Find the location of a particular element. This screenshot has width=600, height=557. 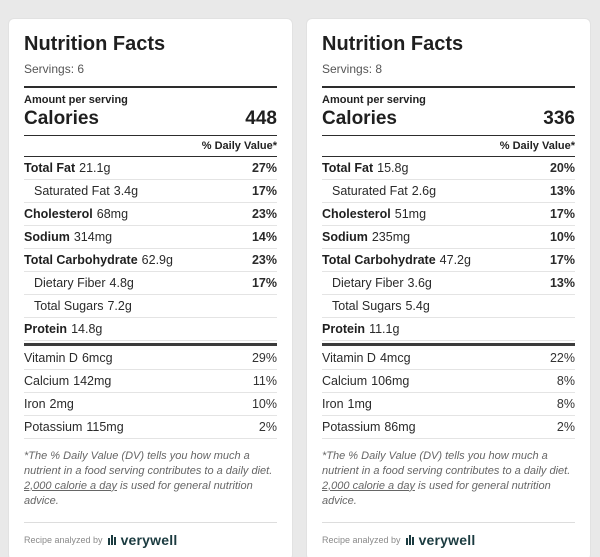

nutrient-name: Protein is located at coordinates (344, 329).